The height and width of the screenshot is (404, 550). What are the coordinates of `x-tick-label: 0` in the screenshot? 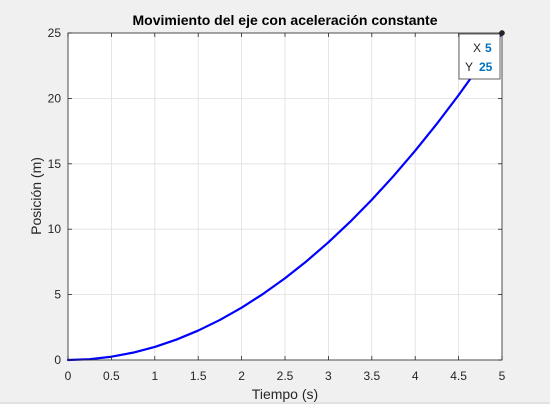 It's located at (68, 376).